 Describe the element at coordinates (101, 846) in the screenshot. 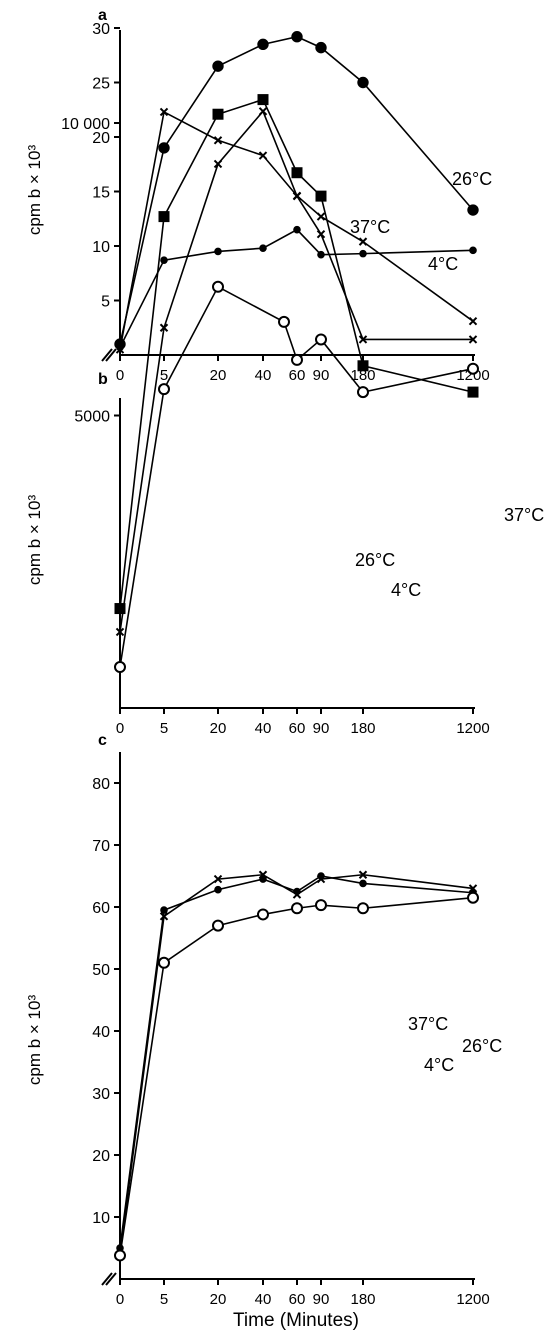

I see `y-tick-label: 70` at that location.